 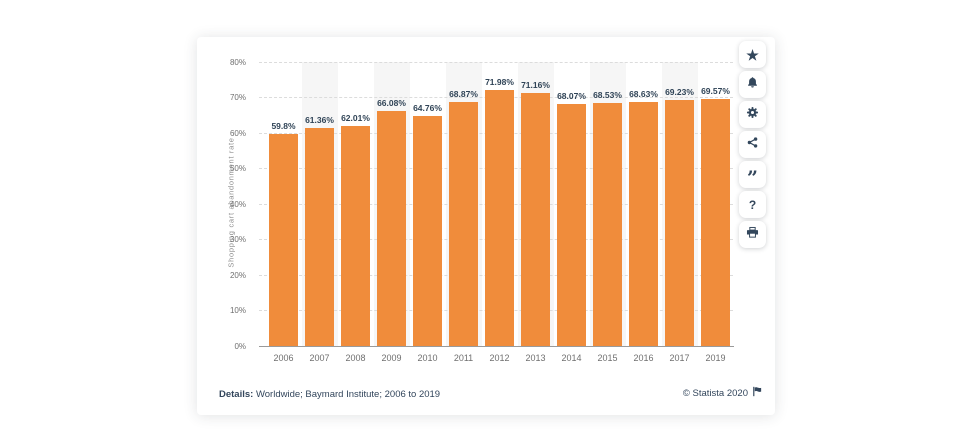 What do you see at coordinates (391, 228) in the screenshot?
I see `bar-2009` at bounding box center [391, 228].